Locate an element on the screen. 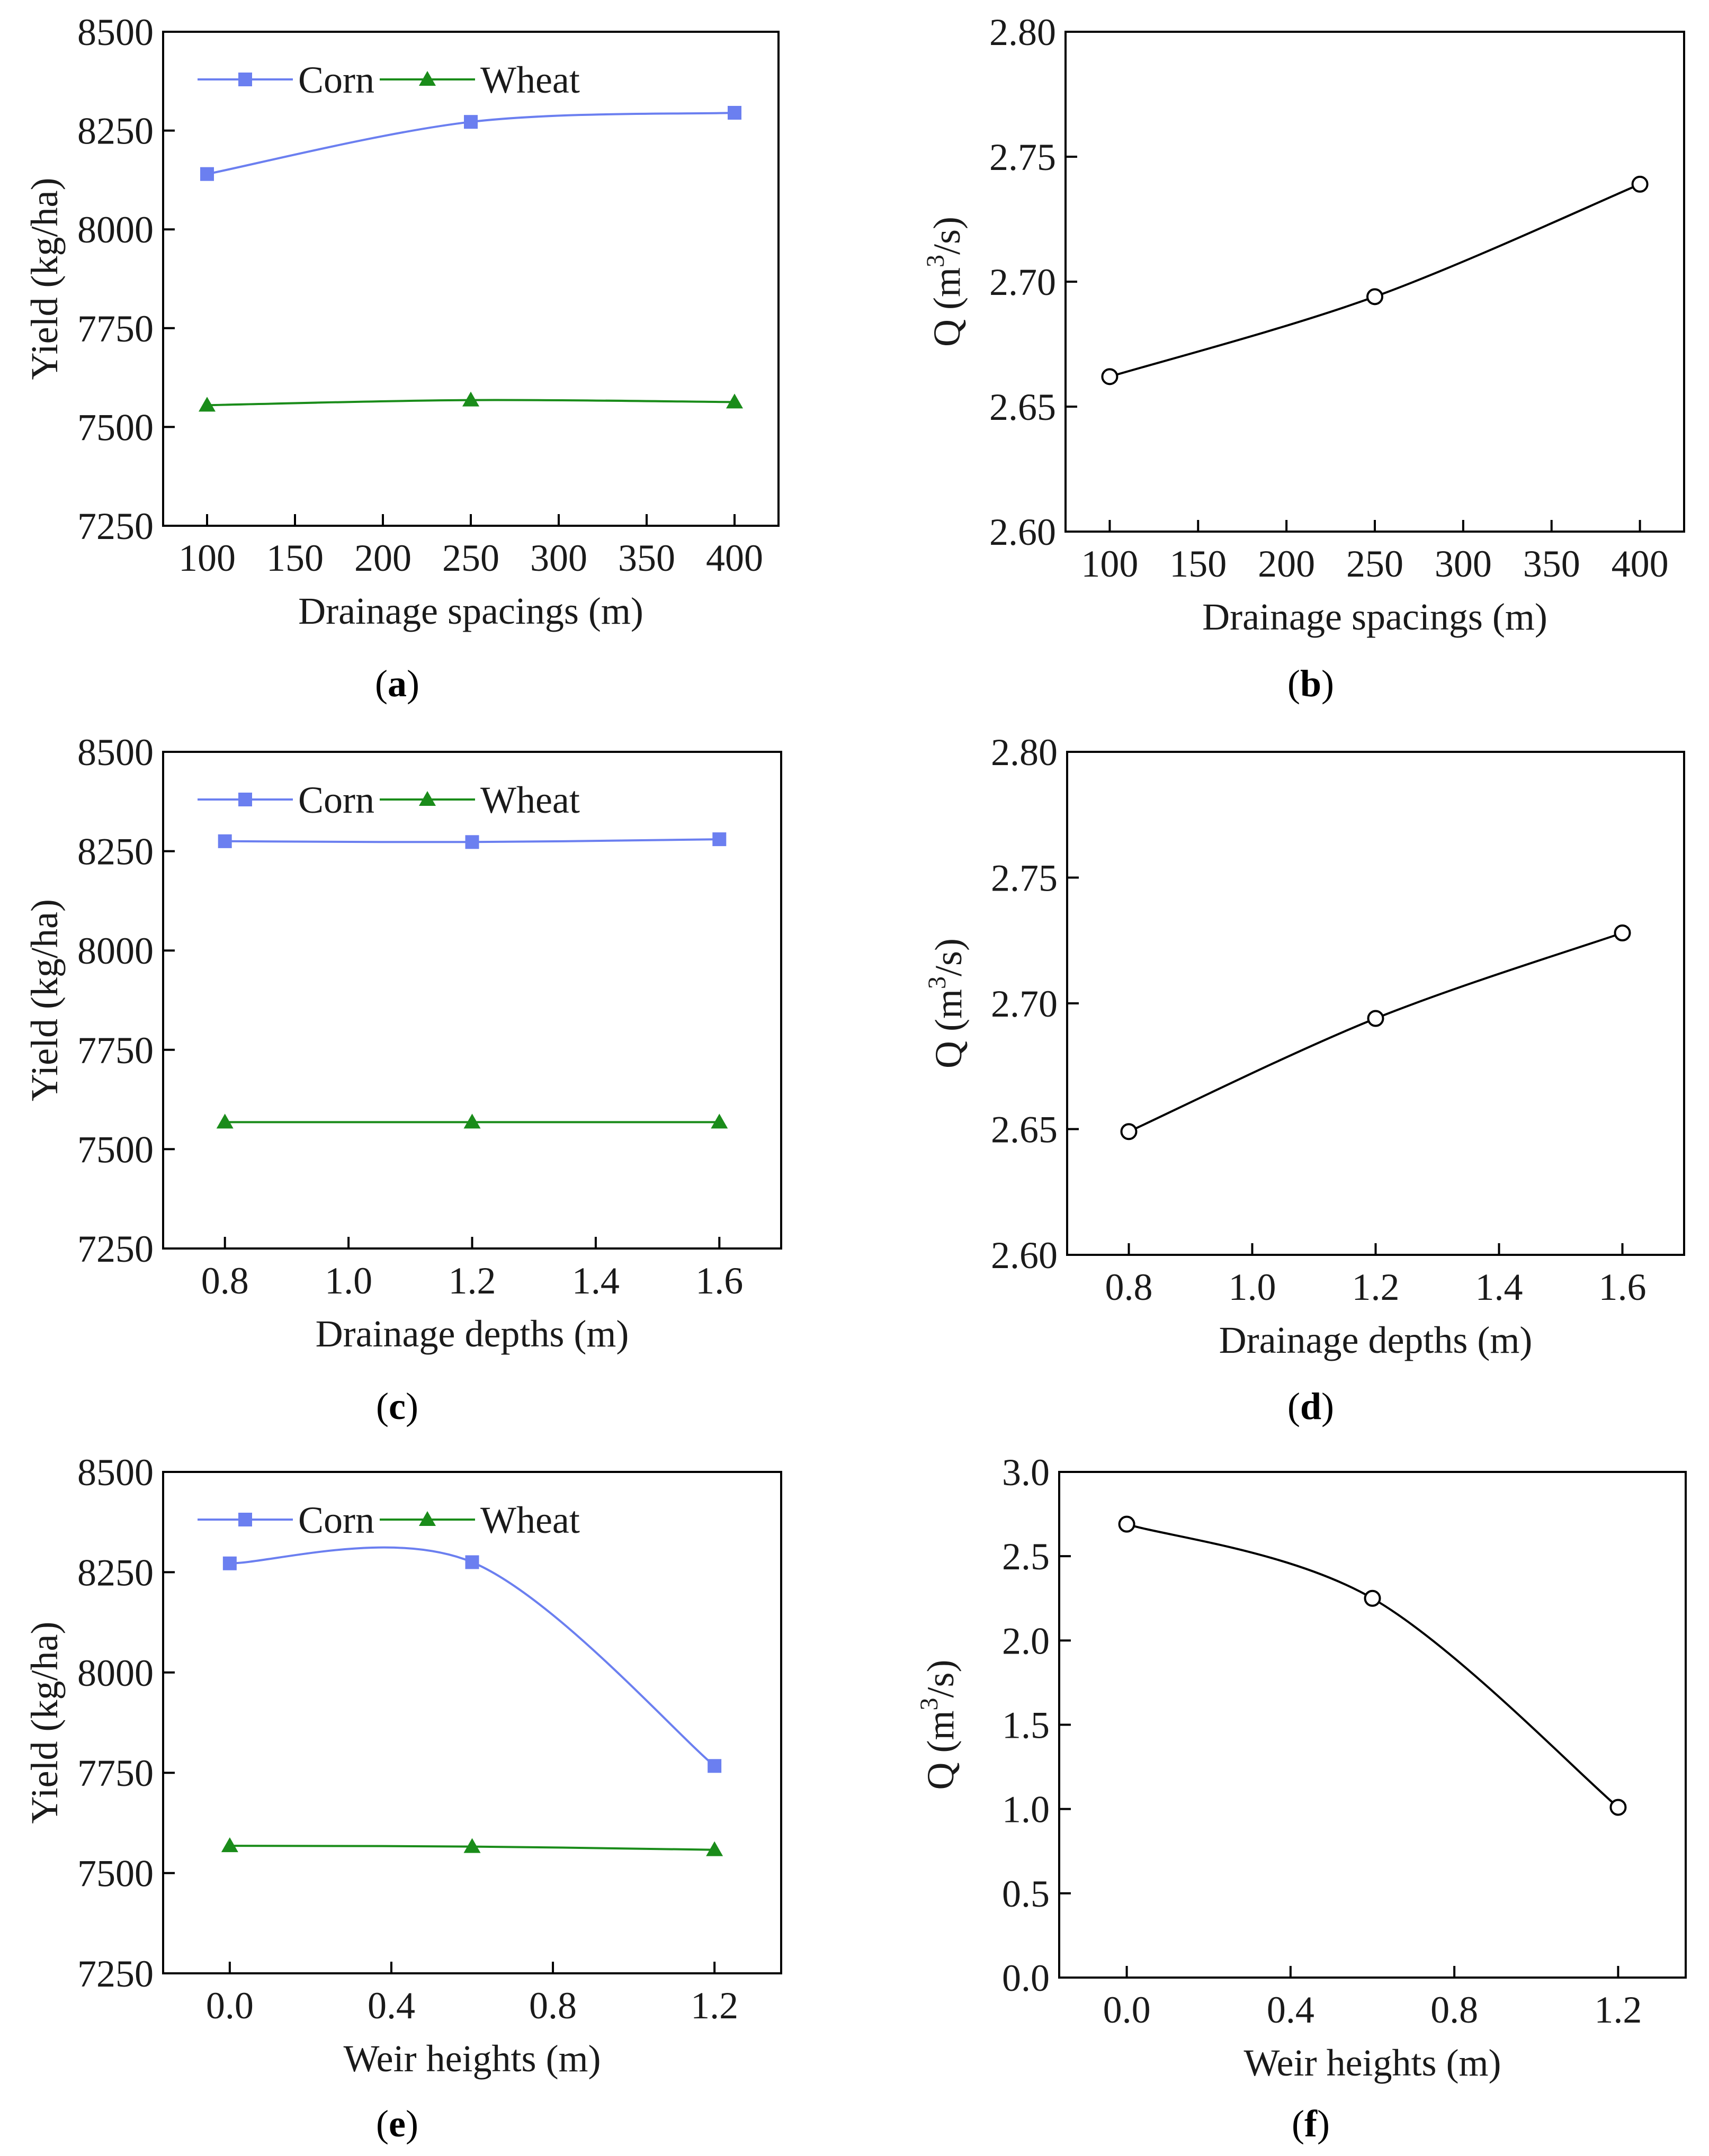  x-tick-label: 0.4 is located at coordinates (391, 2005).